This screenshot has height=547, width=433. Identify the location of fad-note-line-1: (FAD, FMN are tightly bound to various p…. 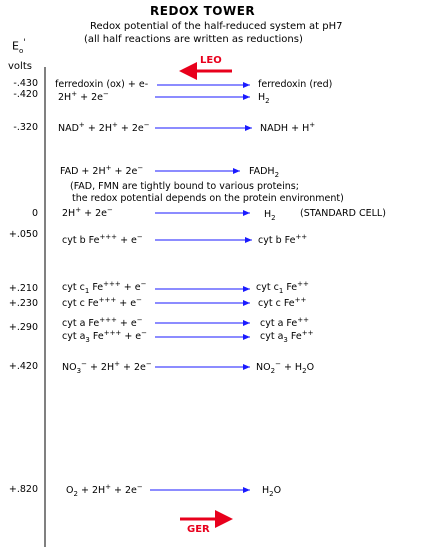
(184, 186).